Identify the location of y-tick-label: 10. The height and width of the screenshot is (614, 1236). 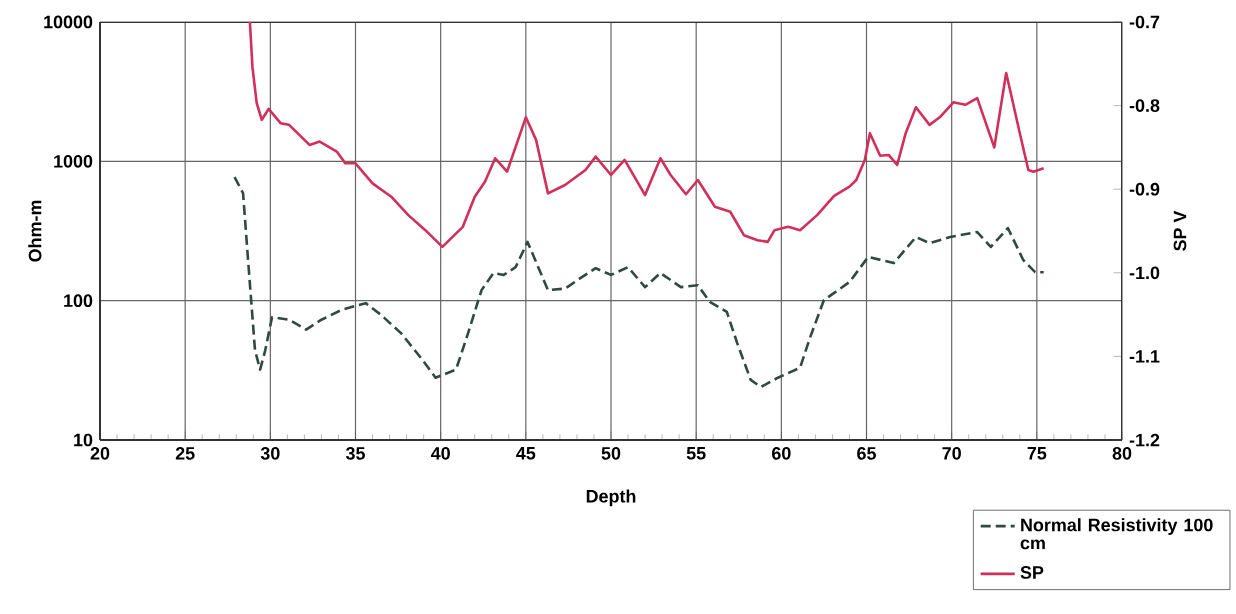
(83, 440).